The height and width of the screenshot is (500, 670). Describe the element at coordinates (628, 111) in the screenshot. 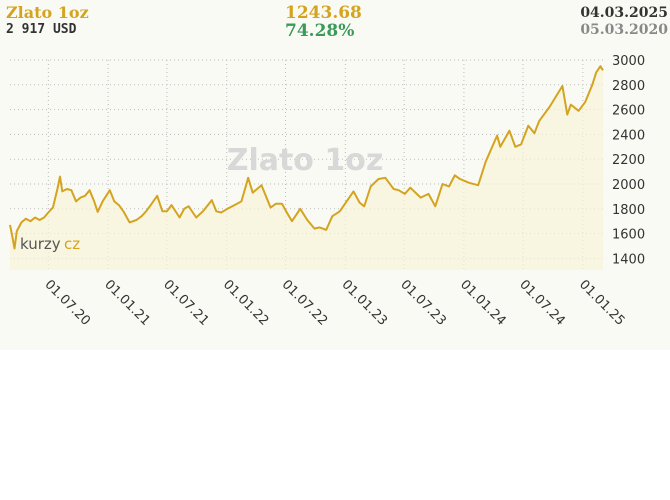

I see `y-tick-label: 2600` at that location.